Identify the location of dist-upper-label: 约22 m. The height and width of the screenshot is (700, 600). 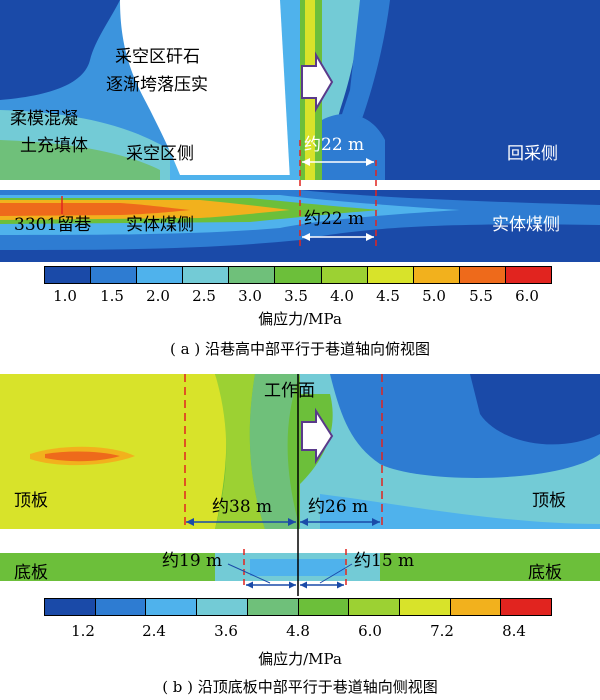
(334, 145).